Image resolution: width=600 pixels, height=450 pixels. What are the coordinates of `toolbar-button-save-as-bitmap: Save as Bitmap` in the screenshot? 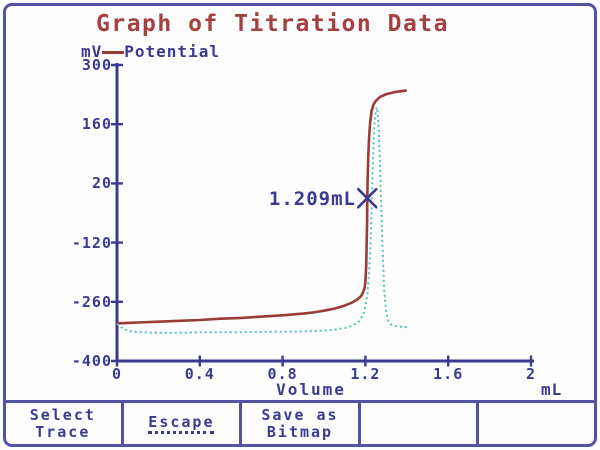 It's located at (298, 423).